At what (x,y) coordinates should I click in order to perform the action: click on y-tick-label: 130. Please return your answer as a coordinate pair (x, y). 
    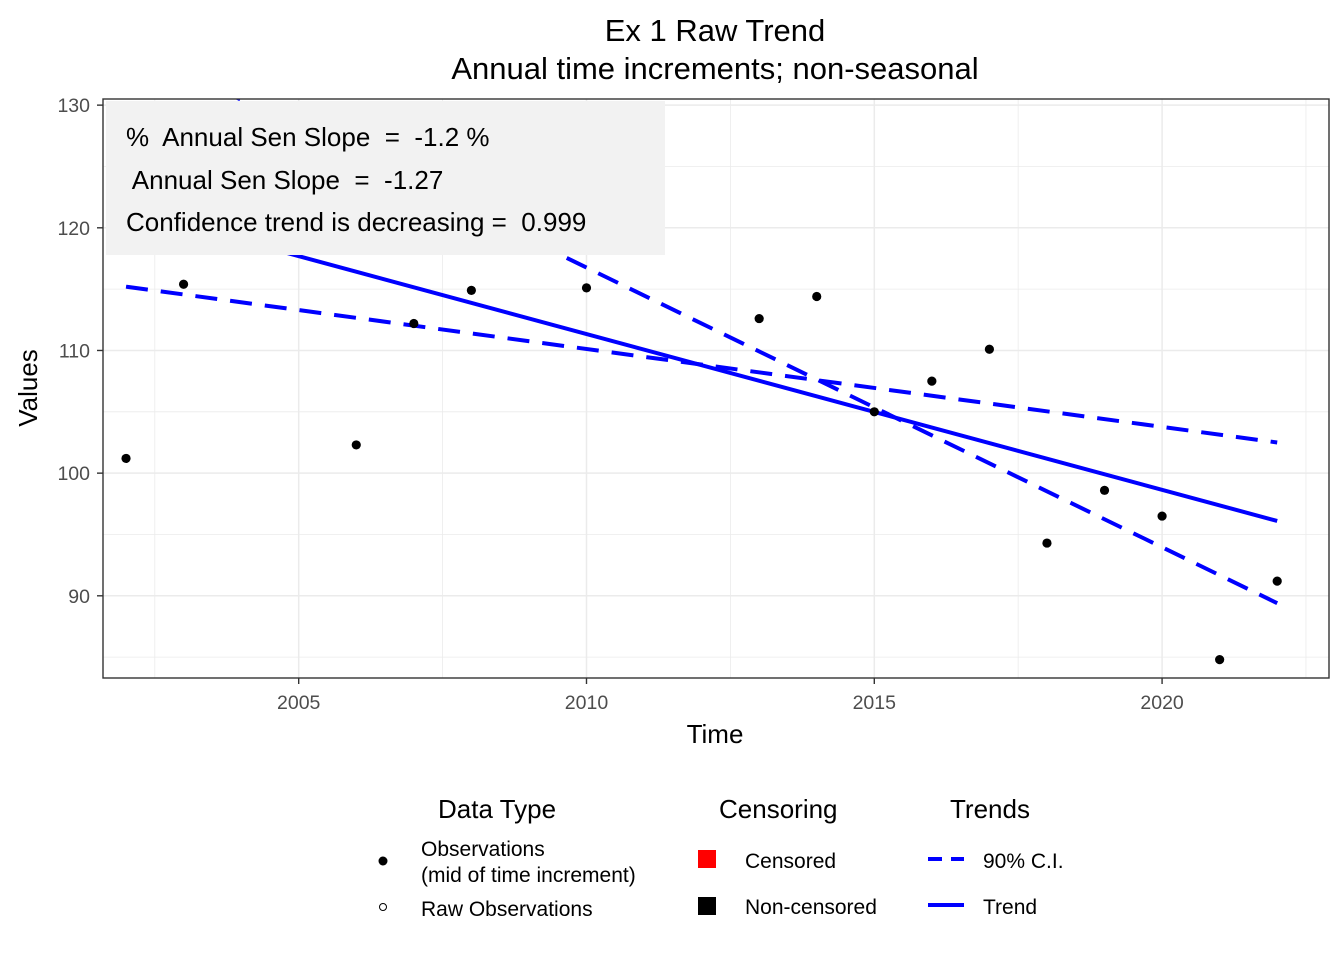
    Looking at the image, I should click on (73, 106).